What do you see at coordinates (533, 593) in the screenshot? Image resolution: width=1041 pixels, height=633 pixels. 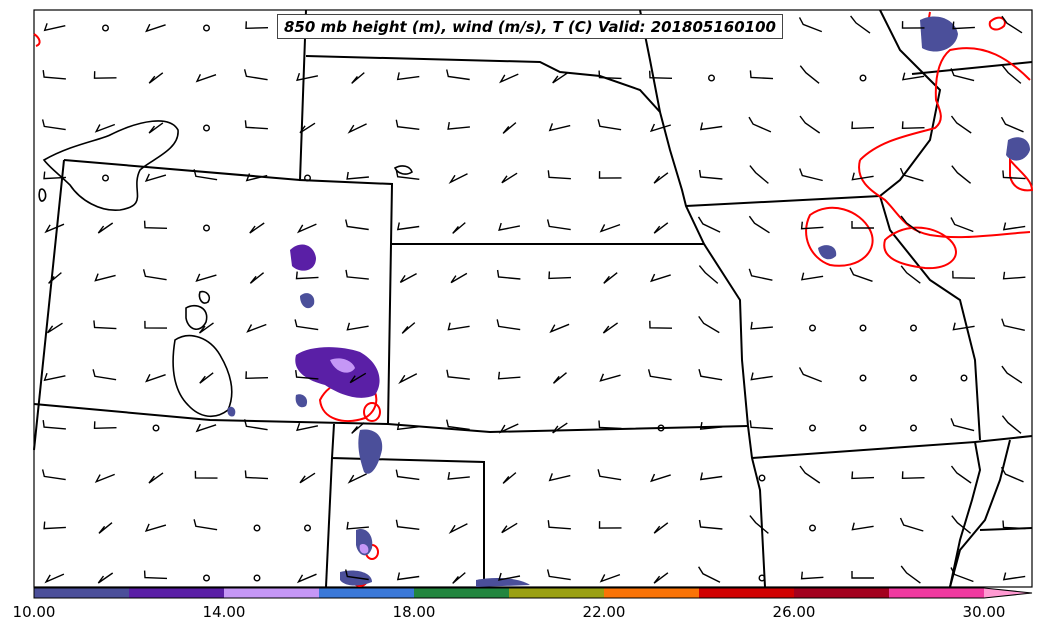 I see `colorbar-outline` at bounding box center [533, 593].